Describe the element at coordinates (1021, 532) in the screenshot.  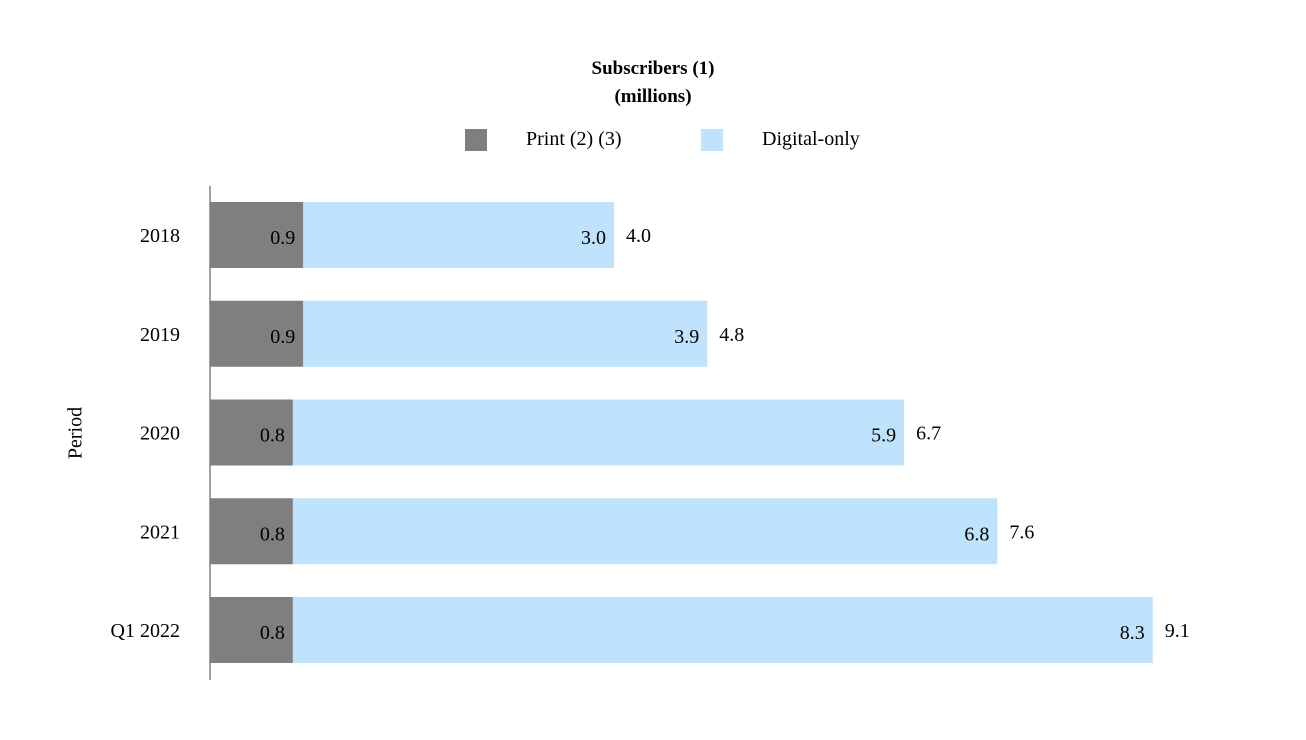
I see `total-label: 7.6` at that location.